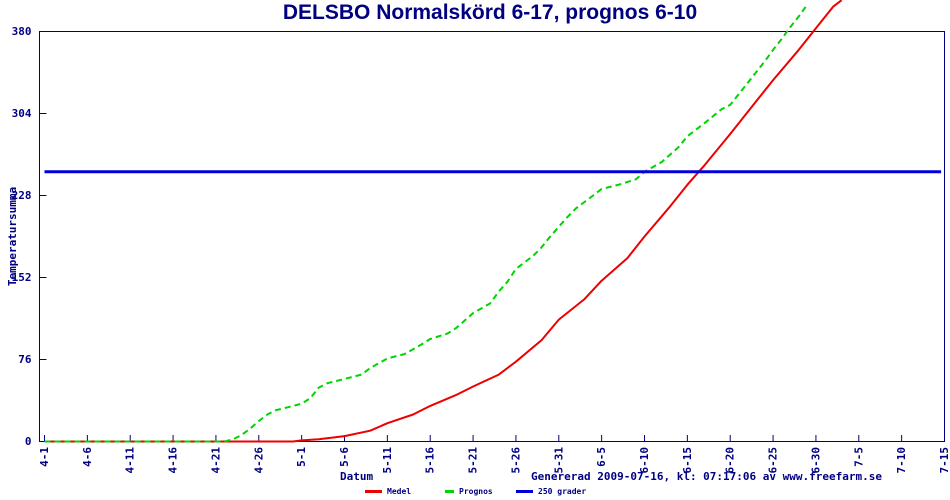 This screenshot has width=950, height=500. What do you see at coordinates (22, 277) in the screenshot?
I see `y-tick-label: 152` at bounding box center [22, 277].